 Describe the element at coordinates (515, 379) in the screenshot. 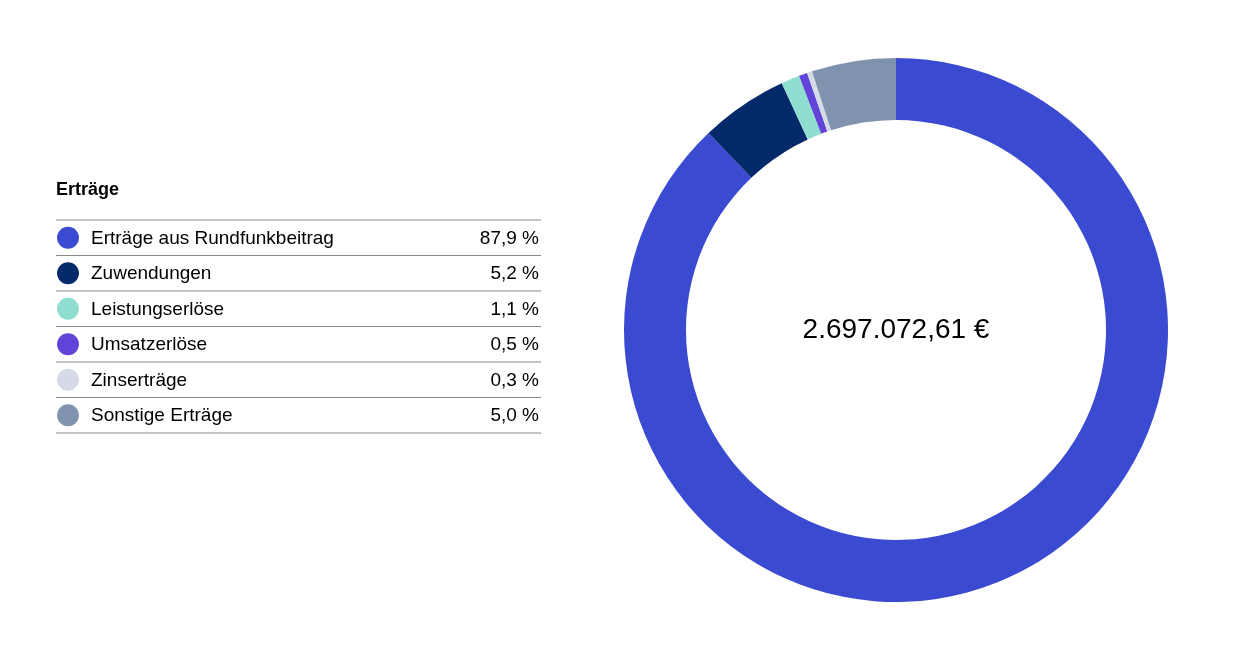

I see `data-label: 0,3 %` at that location.